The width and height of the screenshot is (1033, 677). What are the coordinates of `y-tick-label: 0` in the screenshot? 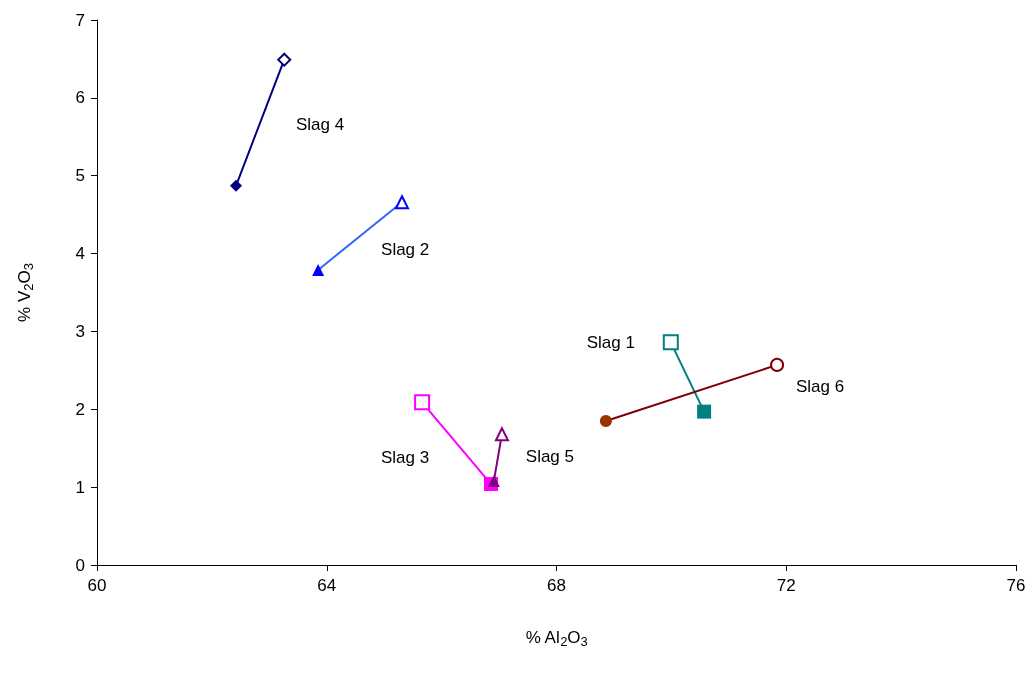 It's located at (80, 565).